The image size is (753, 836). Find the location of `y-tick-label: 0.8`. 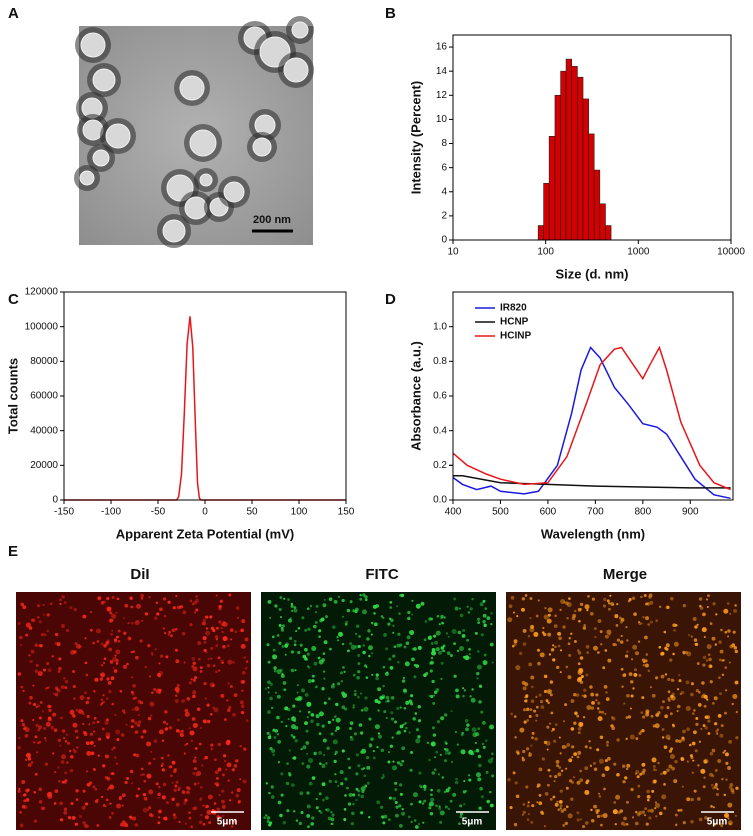

y-tick-label: 0.8 is located at coordinates (440, 361).